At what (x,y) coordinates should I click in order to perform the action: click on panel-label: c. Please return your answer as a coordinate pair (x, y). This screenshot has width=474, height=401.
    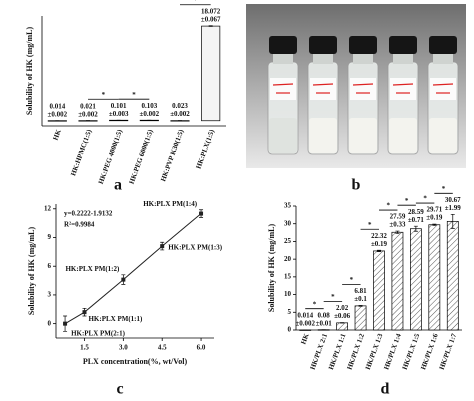
    Looking at the image, I should click on (119, 389).